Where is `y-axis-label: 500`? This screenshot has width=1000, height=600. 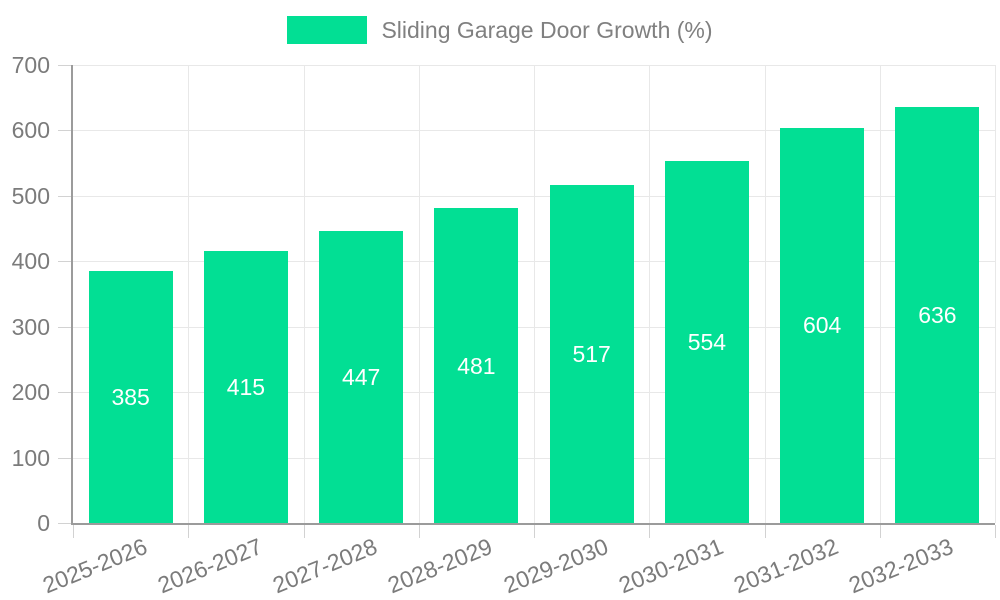
y-axis-label: 500 is located at coordinates (30, 195).